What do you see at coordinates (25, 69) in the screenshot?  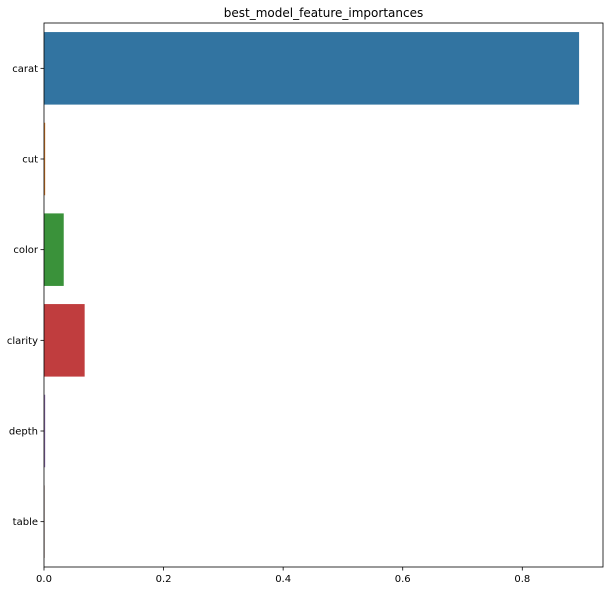 I see `y-tick-label: carat` at bounding box center [25, 69].